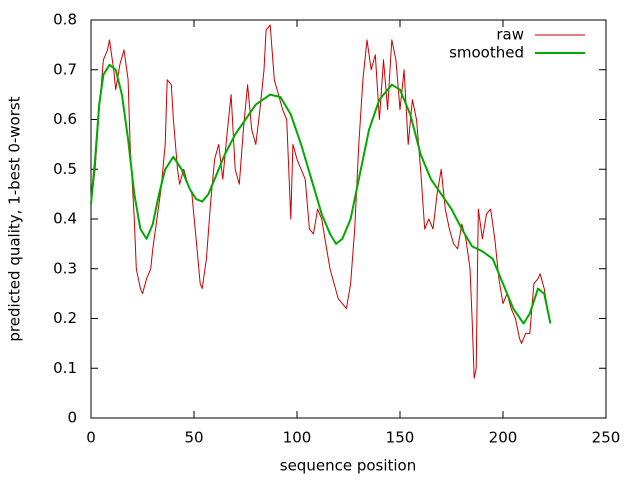 The width and height of the screenshot is (640, 484). Describe the element at coordinates (91, 438) in the screenshot. I see `x-tick-label: 0` at that location.